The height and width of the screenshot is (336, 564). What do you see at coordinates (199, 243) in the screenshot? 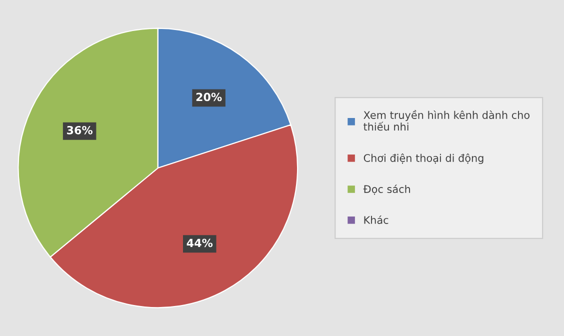
I see `data-label: 44%` at bounding box center [199, 243].